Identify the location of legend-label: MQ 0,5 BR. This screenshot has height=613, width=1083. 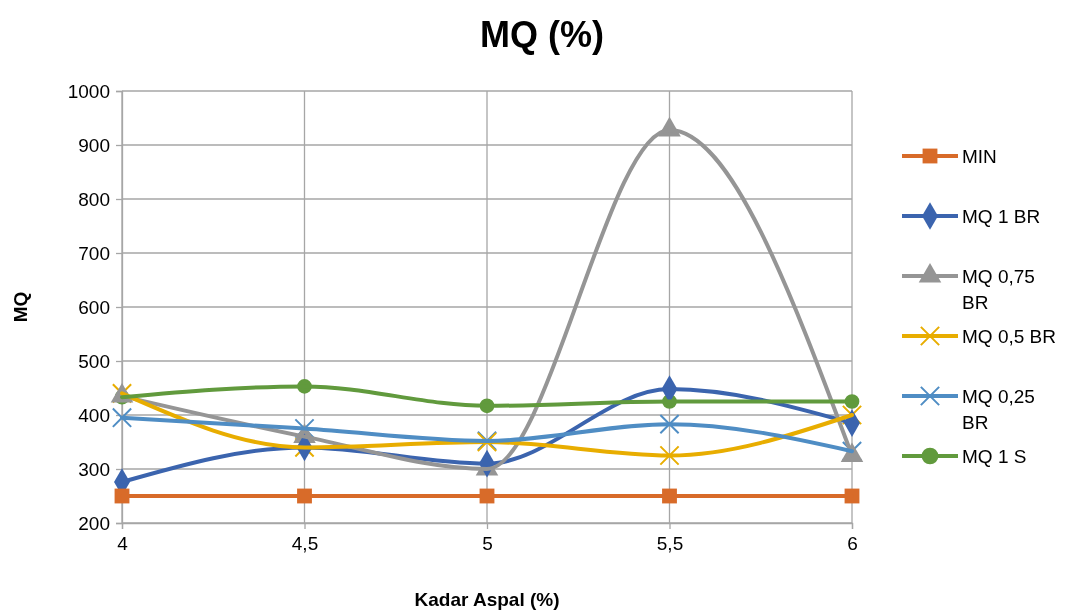
(1009, 336).